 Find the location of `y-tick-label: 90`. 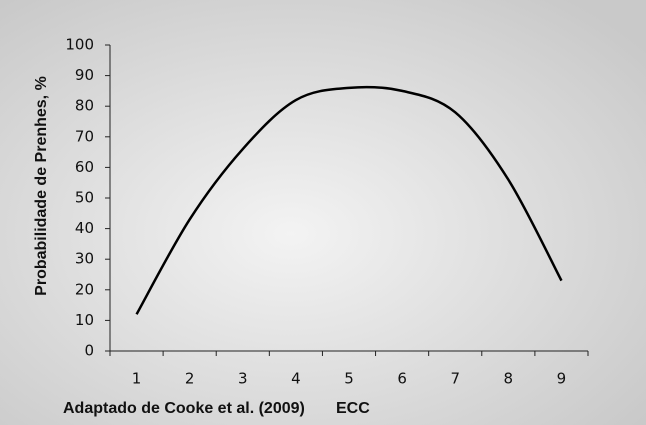

y-tick-label: 90 is located at coordinates (84, 75).